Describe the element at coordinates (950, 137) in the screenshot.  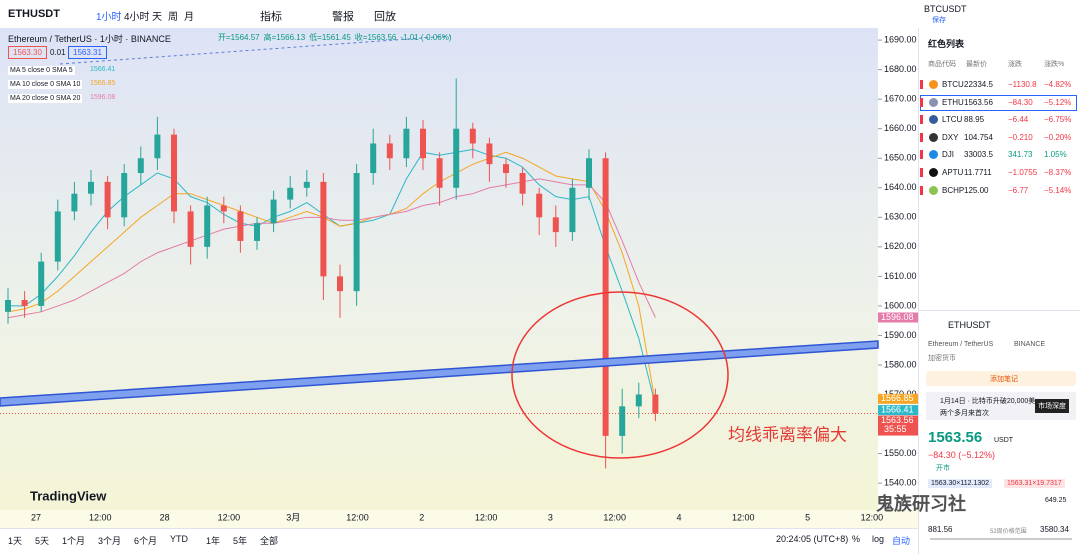
I see `cell: DXY` at that location.